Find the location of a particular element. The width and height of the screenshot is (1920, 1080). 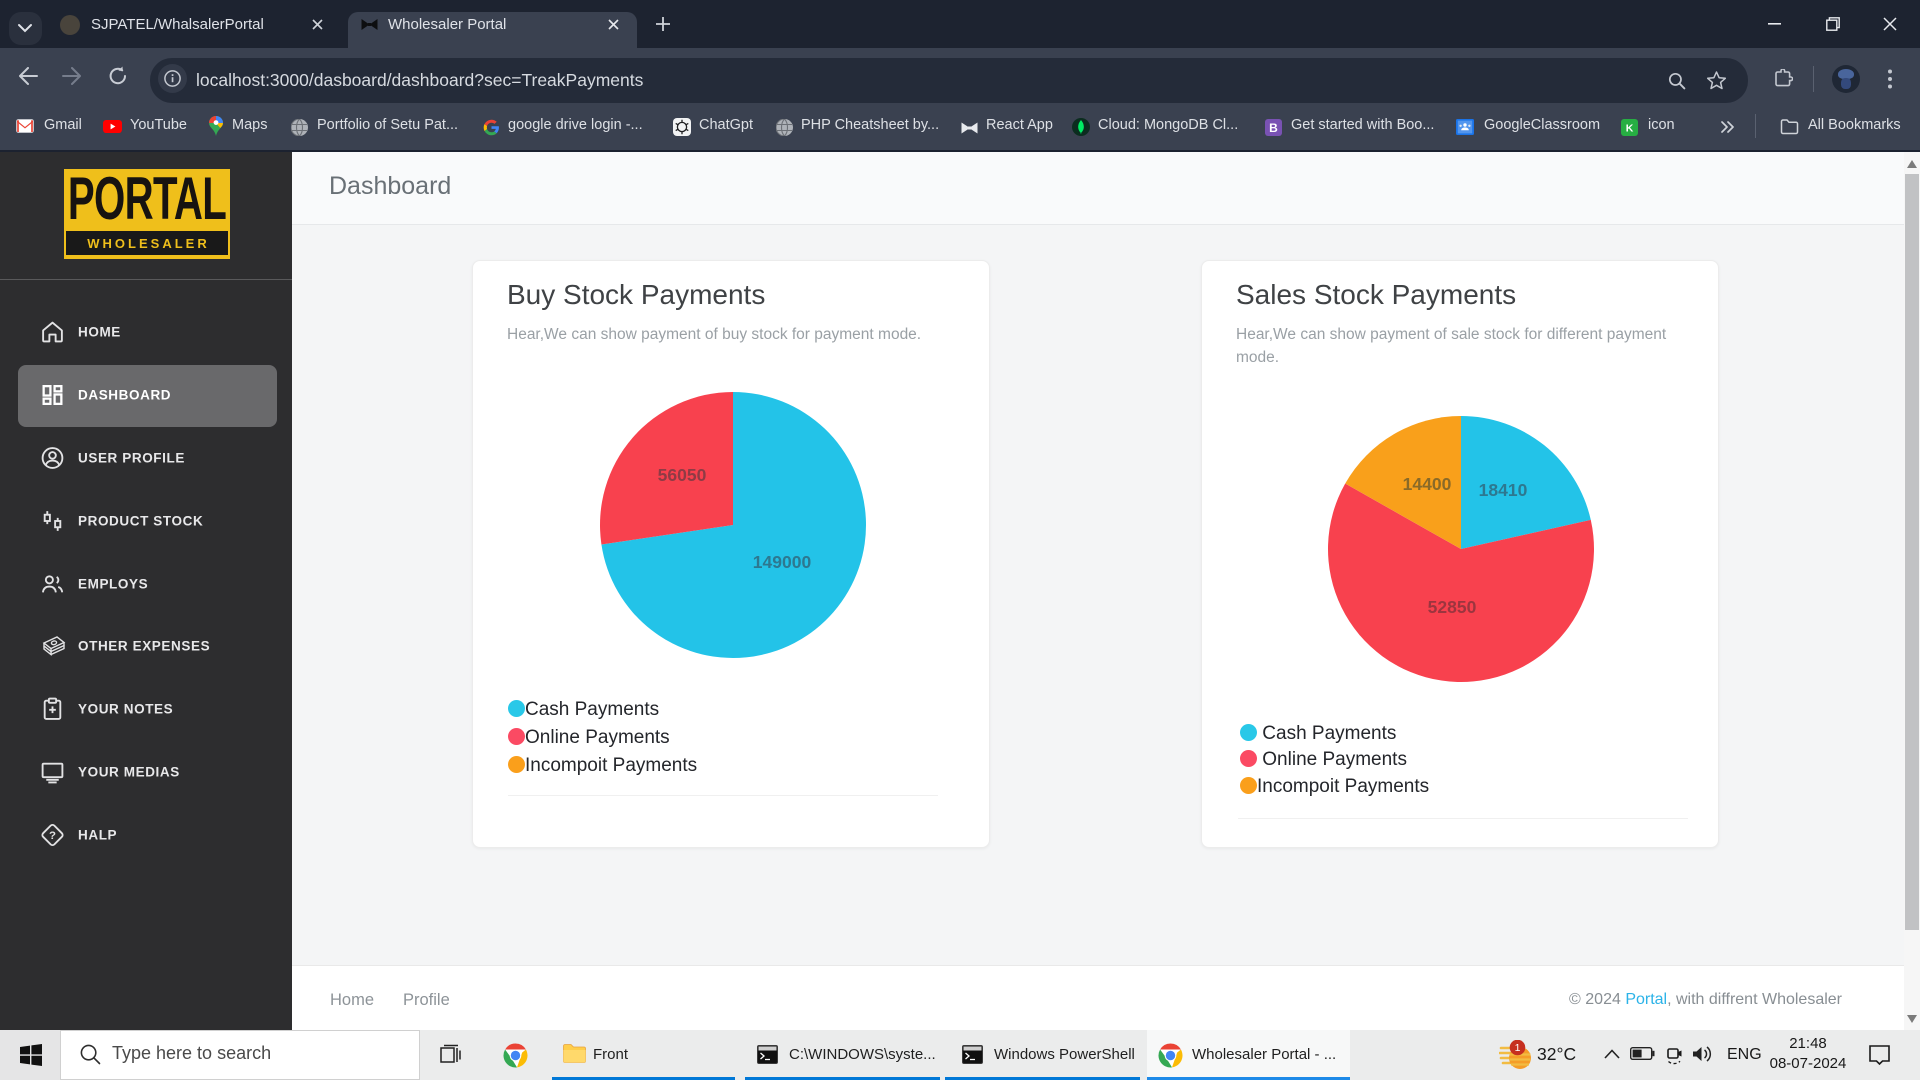

svg-text: 14400 is located at coordinates (1427, 484).